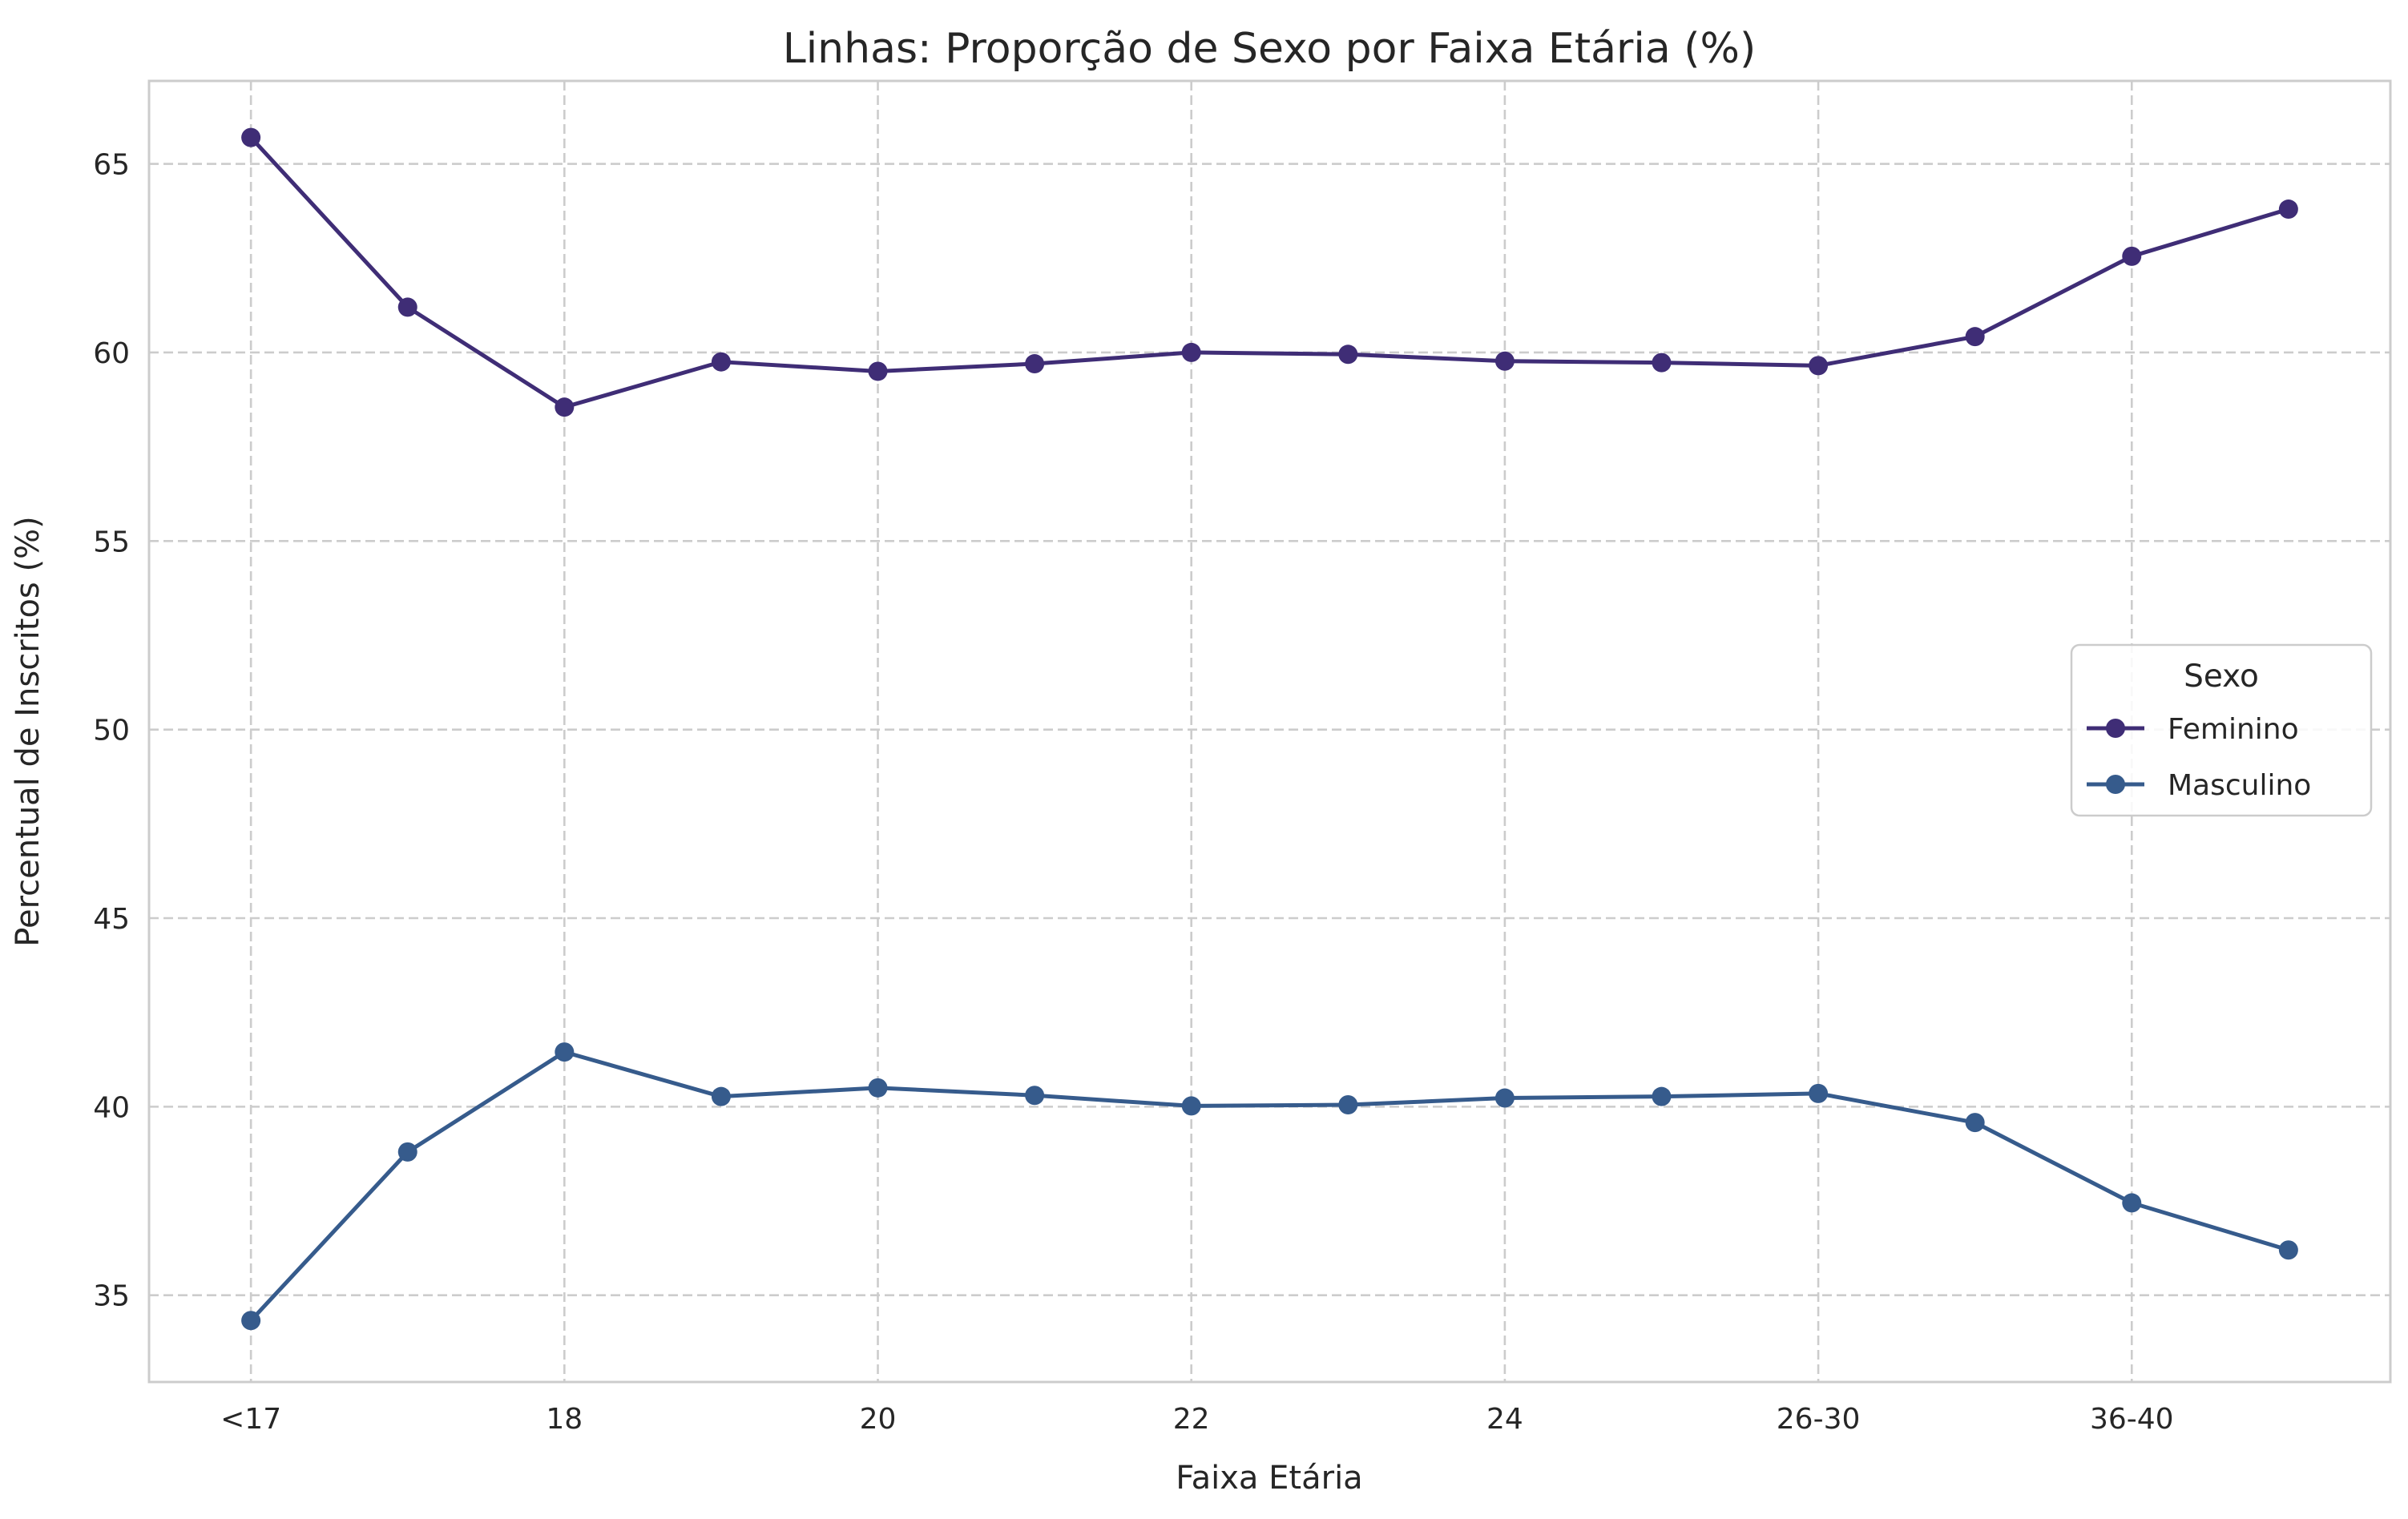 The width and height of the screenshot is (2408, 1519). What do you see at coordinates (879, 1419) in the screenshot?
I see `x-tick-label: 20` at bounding box center [879, 1419].